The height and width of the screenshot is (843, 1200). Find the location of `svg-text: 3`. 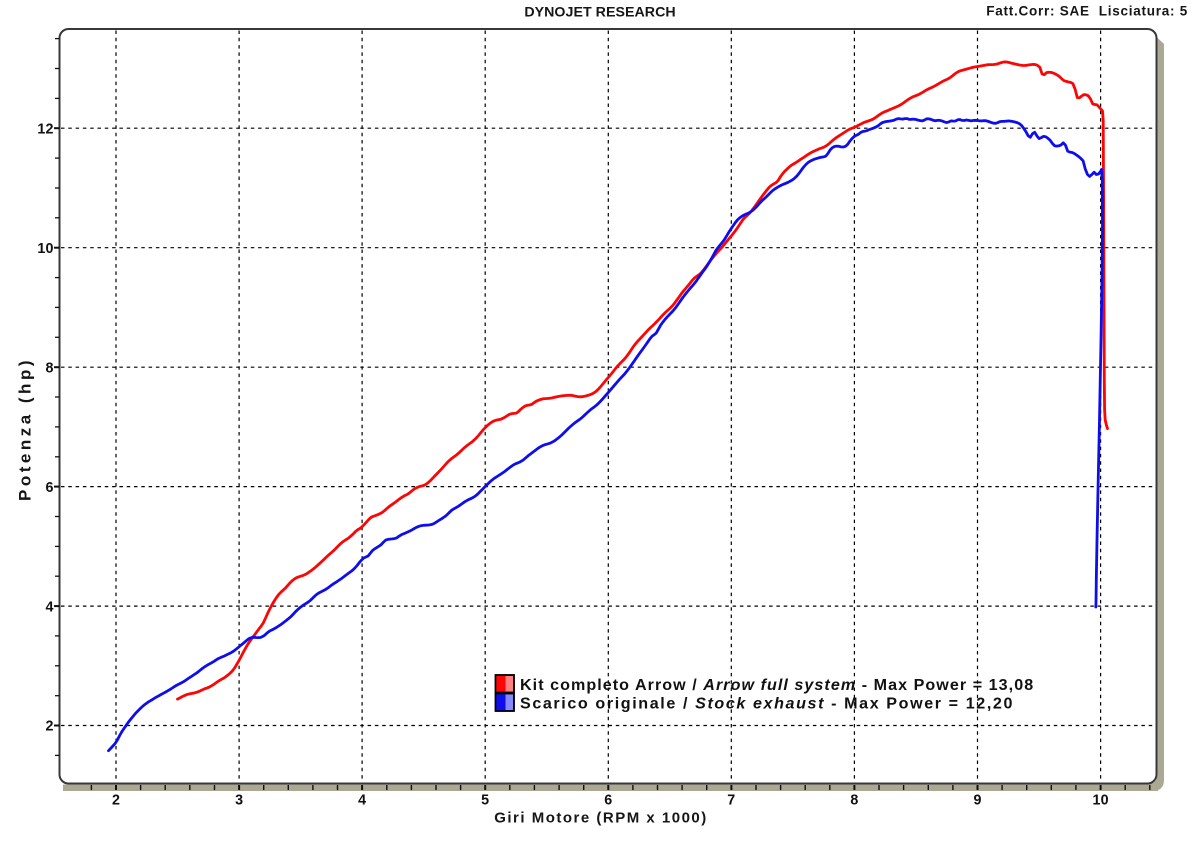

svg-text: 3 is located at coordinates (239, 800).